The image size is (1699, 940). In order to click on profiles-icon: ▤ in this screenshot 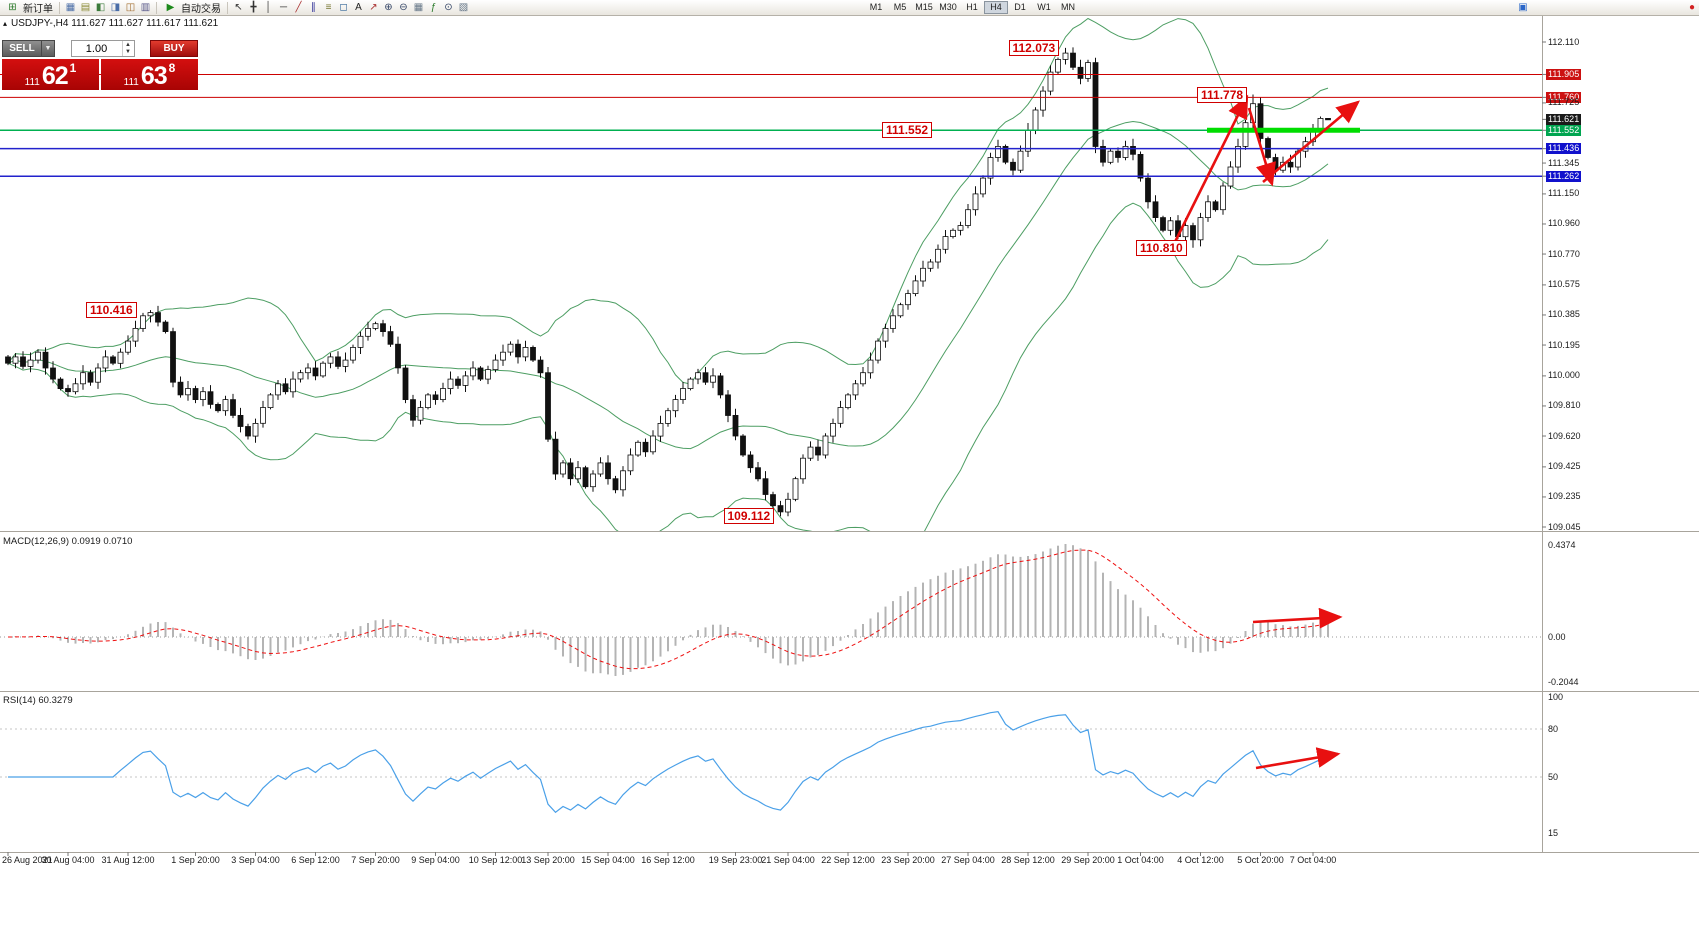, I will do `click(85, 7)`.